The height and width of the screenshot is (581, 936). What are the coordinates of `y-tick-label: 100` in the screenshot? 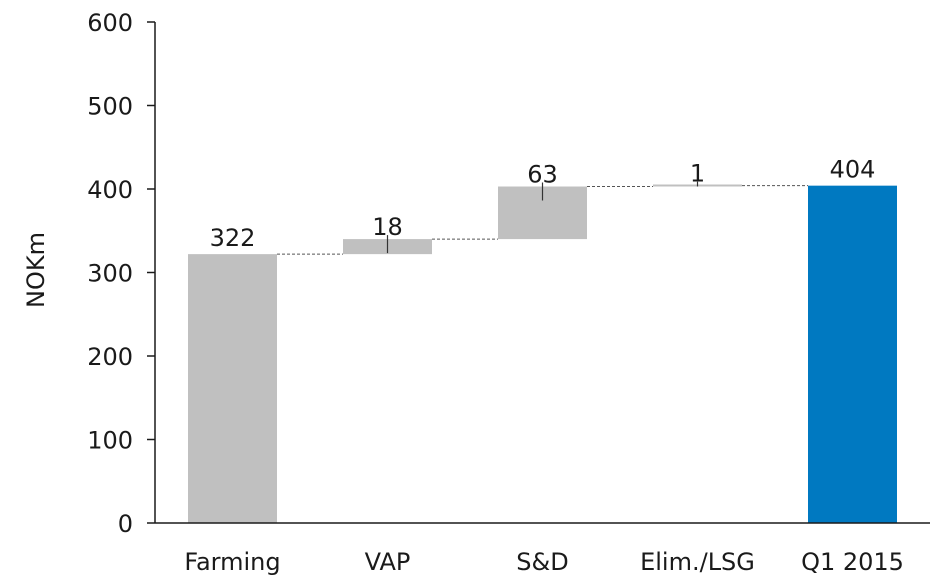 It's located at (110, 441).